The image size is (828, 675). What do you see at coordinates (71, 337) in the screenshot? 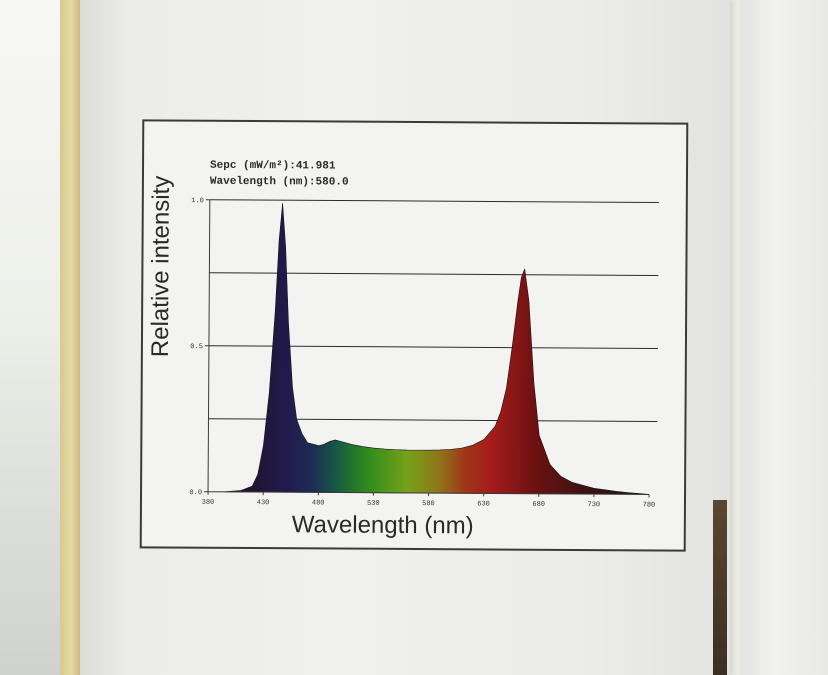
I see `background-window-frame` at bounding box center [71, 337].